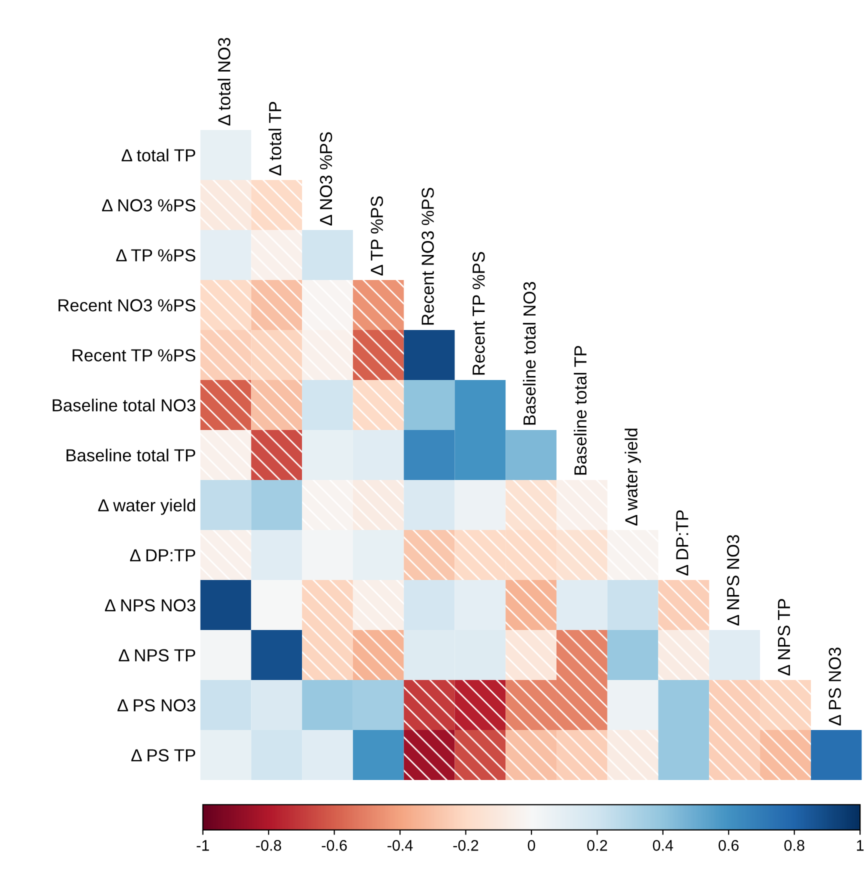  I want to click on color-bar-label: -0.8, so click(269, 845).